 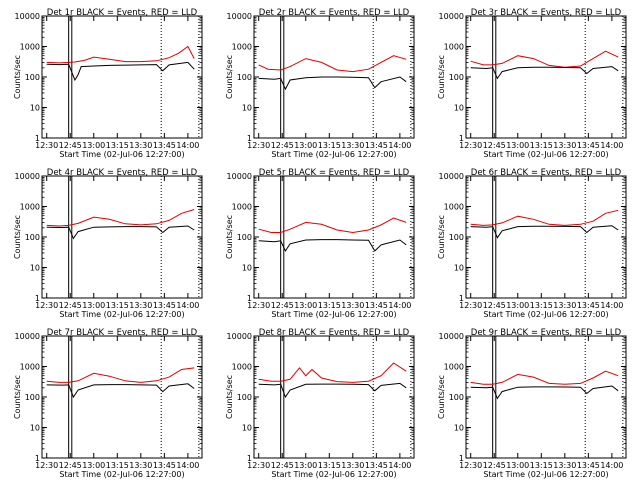 What do you see at coordinates (546, 173) in the screenshot?
I see `chart-title: Det 6r BLACK = Events, RED = LLD` at bounding box center [546, 173].